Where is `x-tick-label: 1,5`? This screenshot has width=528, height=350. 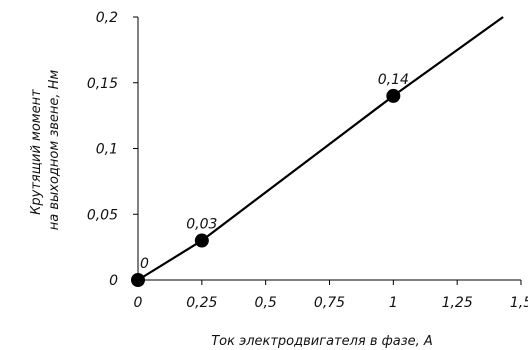
x-tick-label: 1,5 is located at coordinates (519, 303).